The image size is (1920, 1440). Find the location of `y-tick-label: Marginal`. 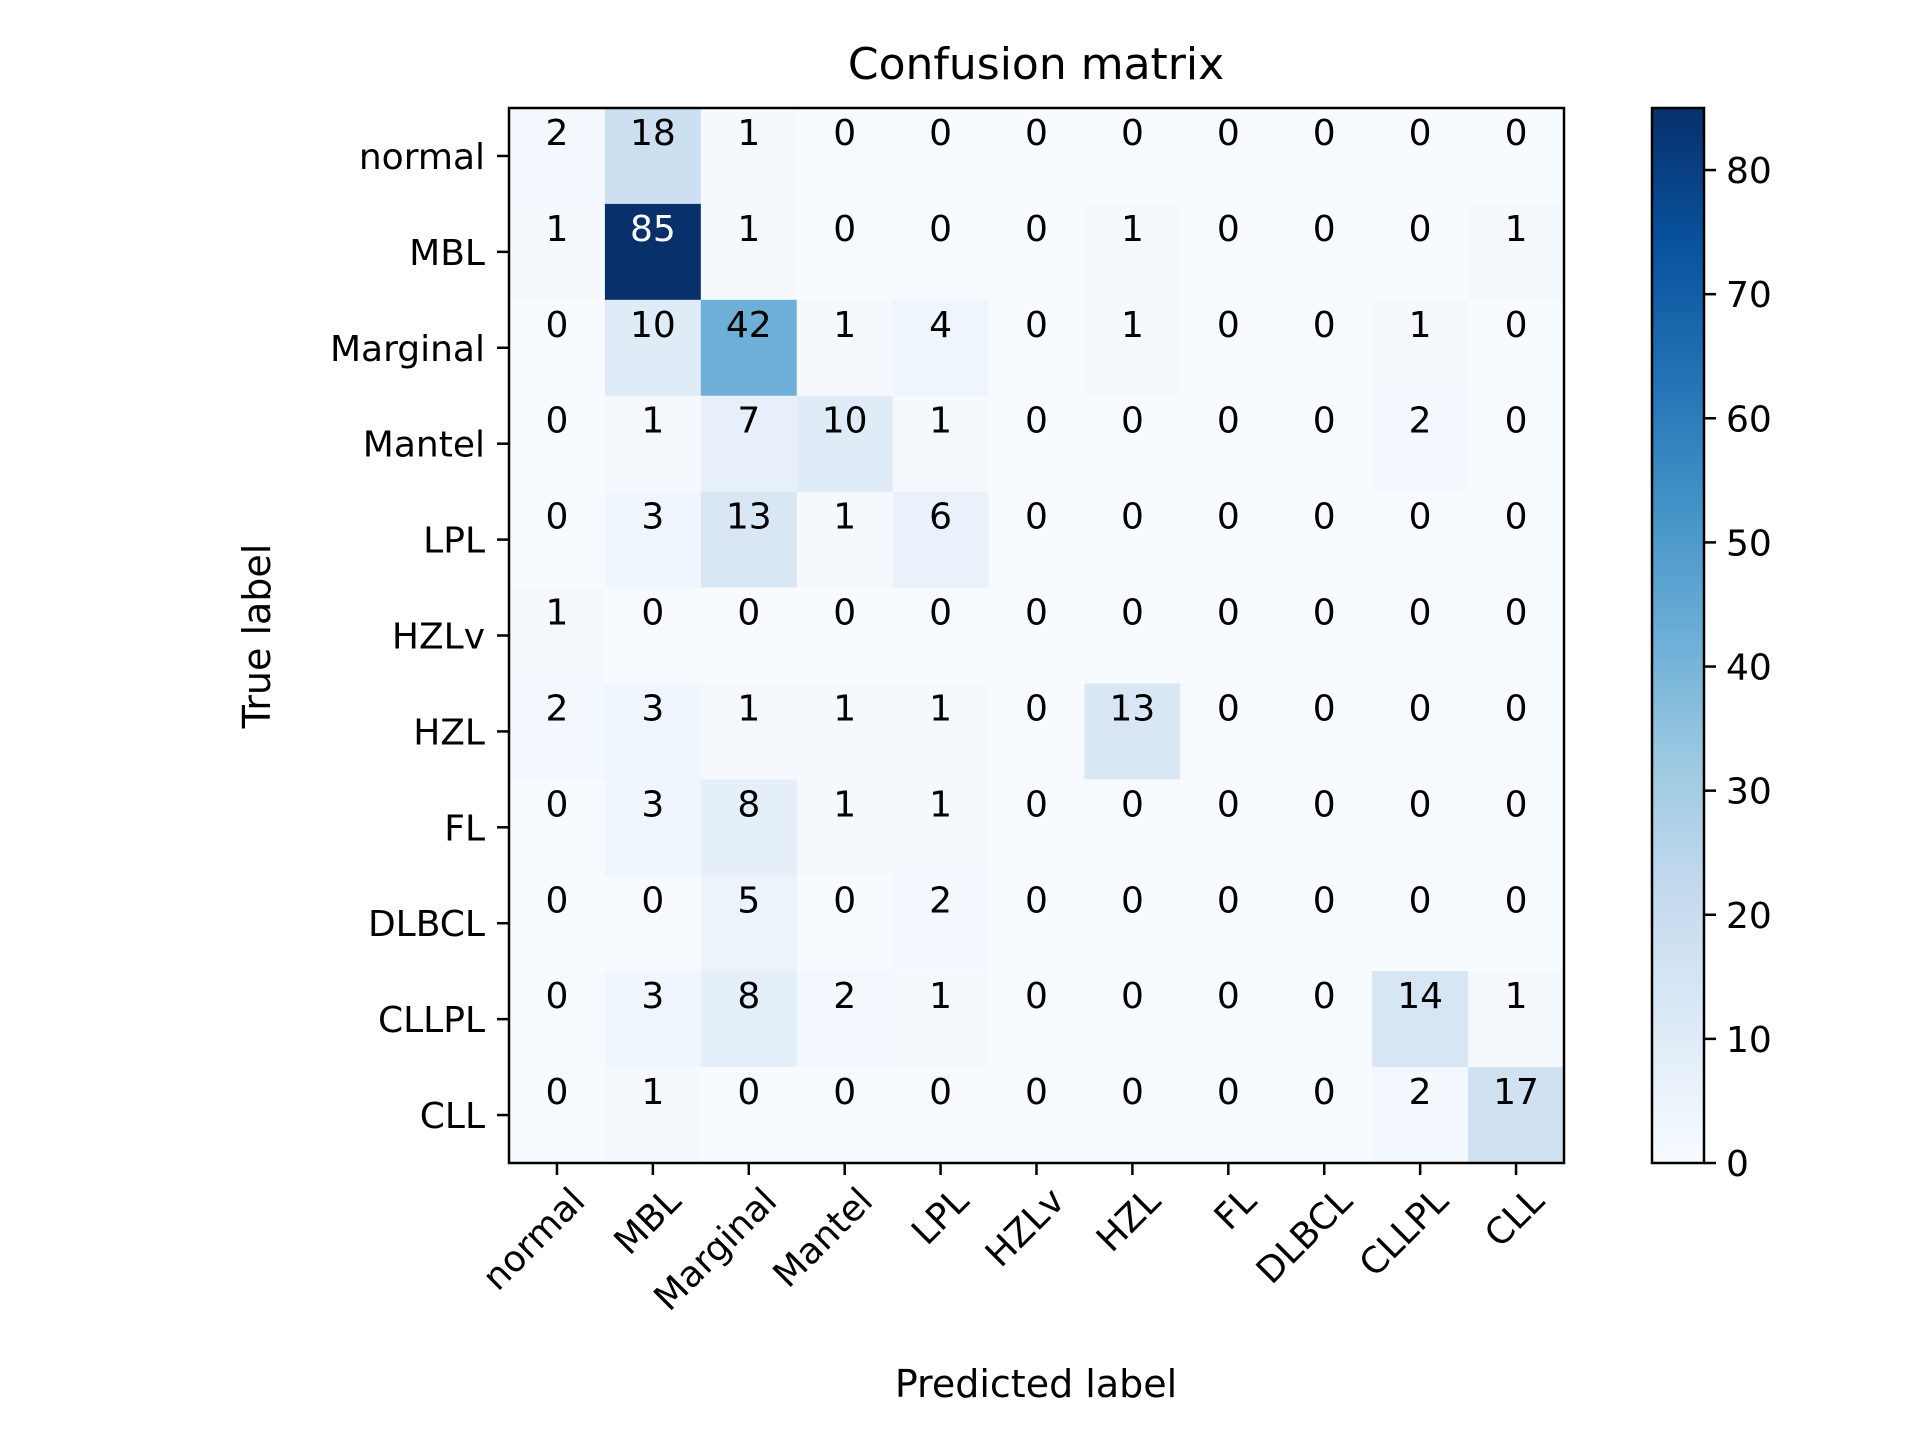

y-tick-label: Marginal is located at coordinates (407, 349).